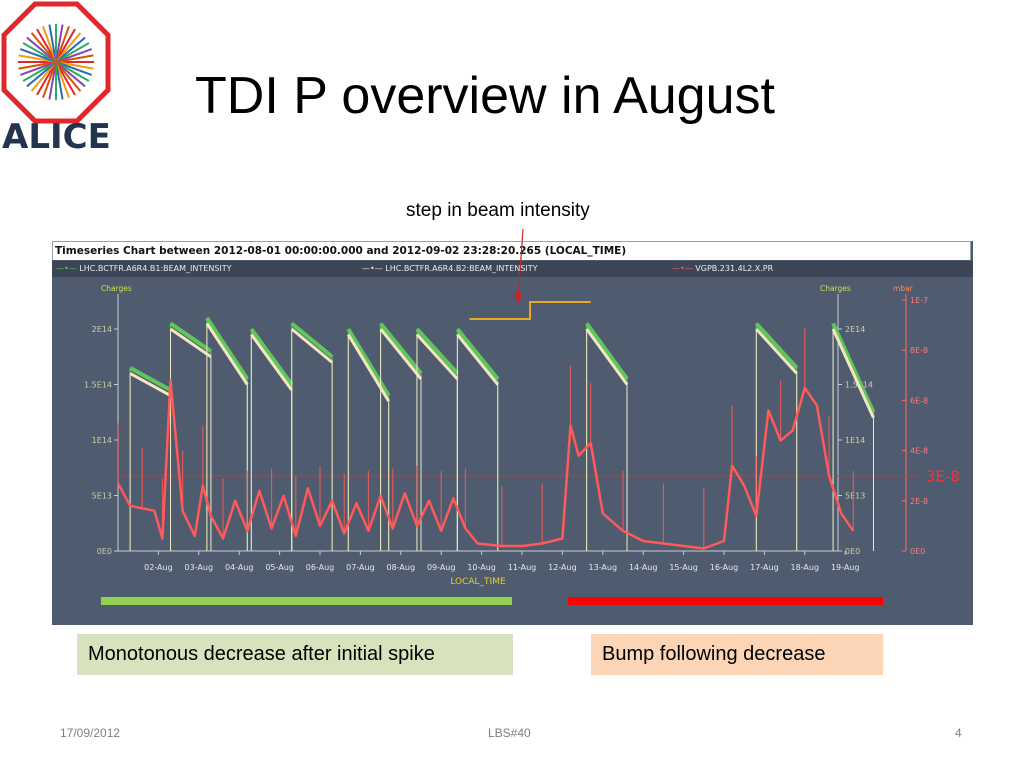 This screenshot has height=768, width=1024. Describe the element at coordinates (56, 137) in the screenshot. I see `logo-text: ALICE` at that location.